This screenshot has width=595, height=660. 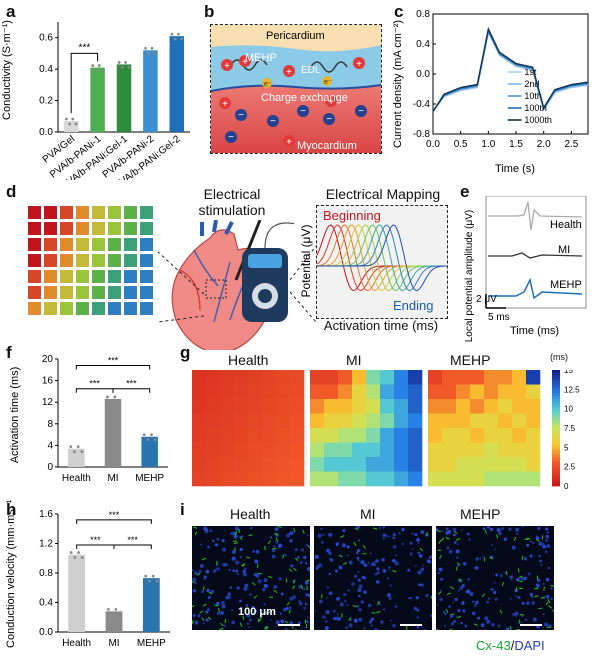 I want to click on chart-h-xtick-label: MI, so click(x=113, y=643).